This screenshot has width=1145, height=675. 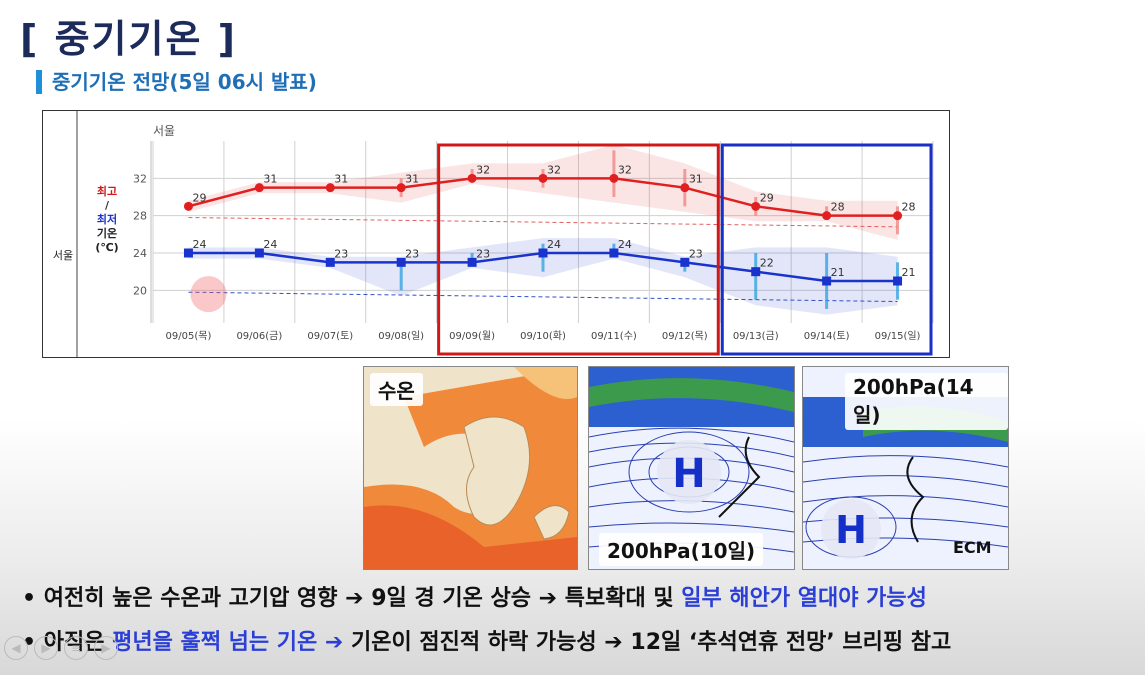 What do you see at coordinates (106, 247) in the screenshot?
I see `ylabel-line-4: (℃)` at bounding box center [106, 247].